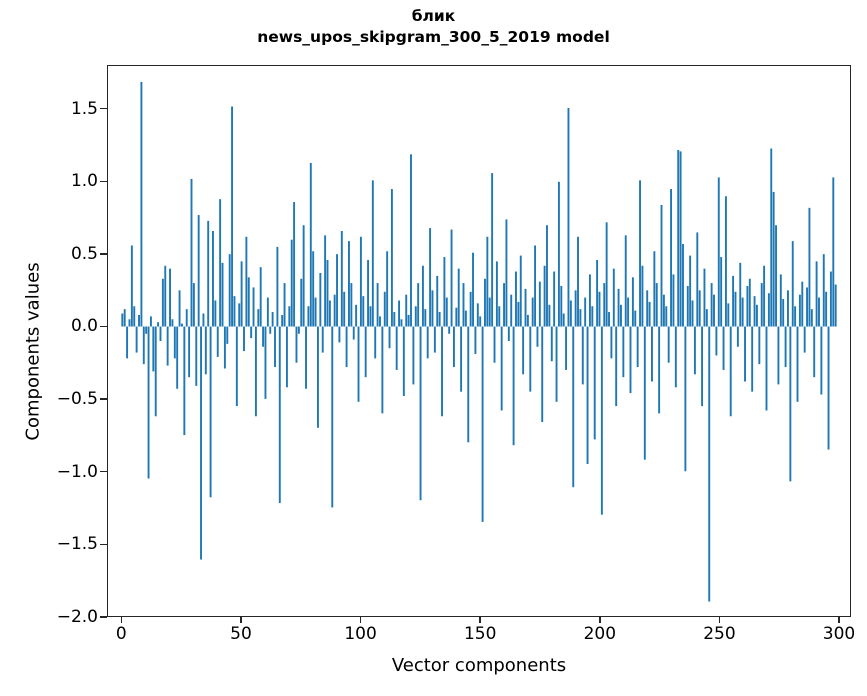 The image size is (867, 696). I want to click on y-axis-label: Components values, so click(33, 351).